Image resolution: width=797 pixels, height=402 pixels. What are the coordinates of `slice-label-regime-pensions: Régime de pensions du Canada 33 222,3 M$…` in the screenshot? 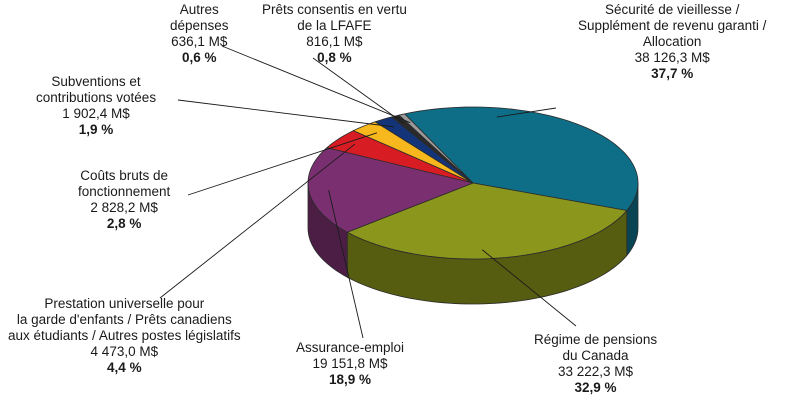 It's located at (596, 363).